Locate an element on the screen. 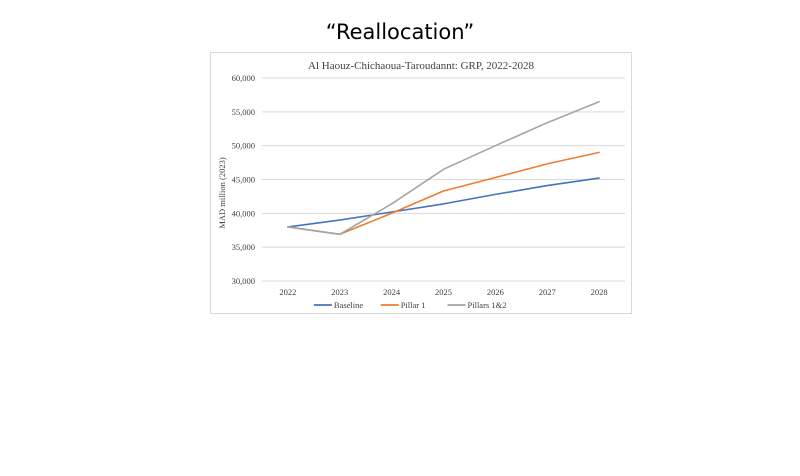  legend-item: Baseline is located at coordinates (338, 305).